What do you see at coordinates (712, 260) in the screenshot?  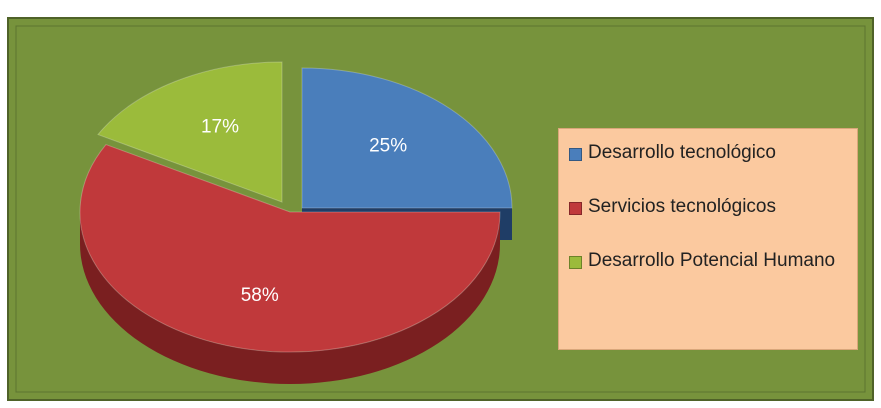 I see `legend-label: Desarrollo Potencial Humano` at bounding box center [712, 260].